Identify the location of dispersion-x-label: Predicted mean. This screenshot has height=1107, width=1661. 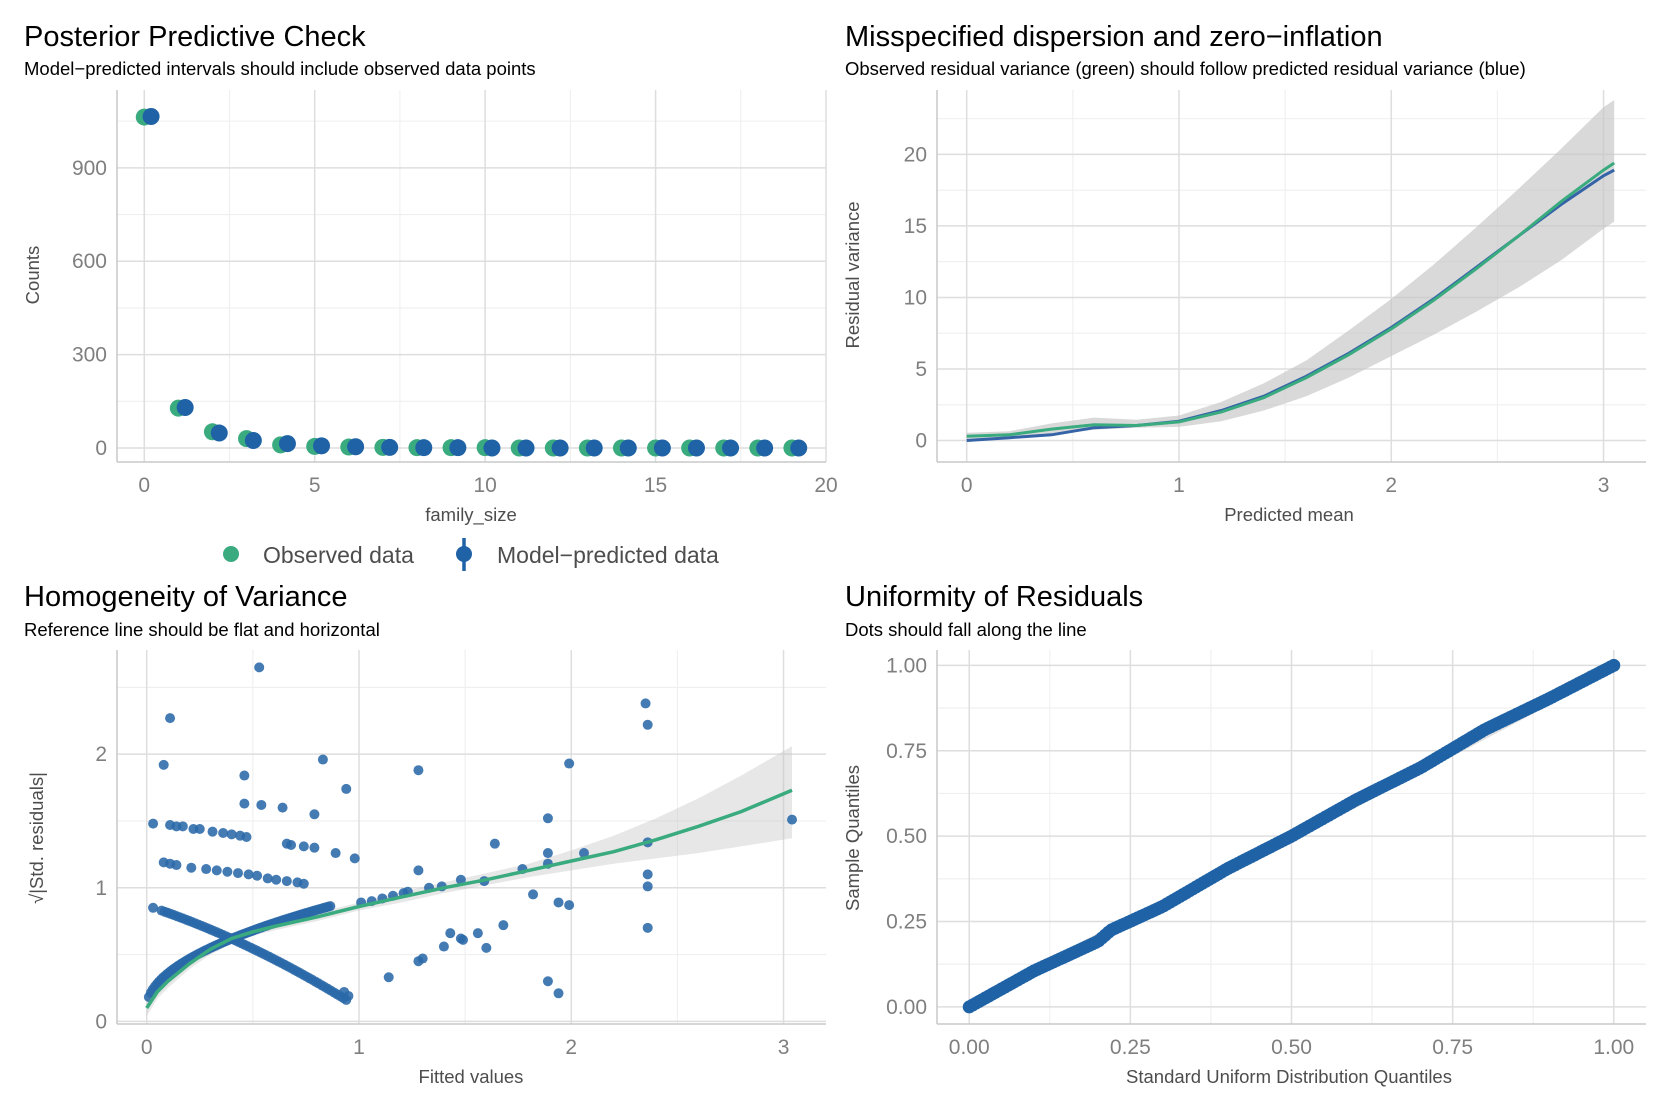
(1289, 514).